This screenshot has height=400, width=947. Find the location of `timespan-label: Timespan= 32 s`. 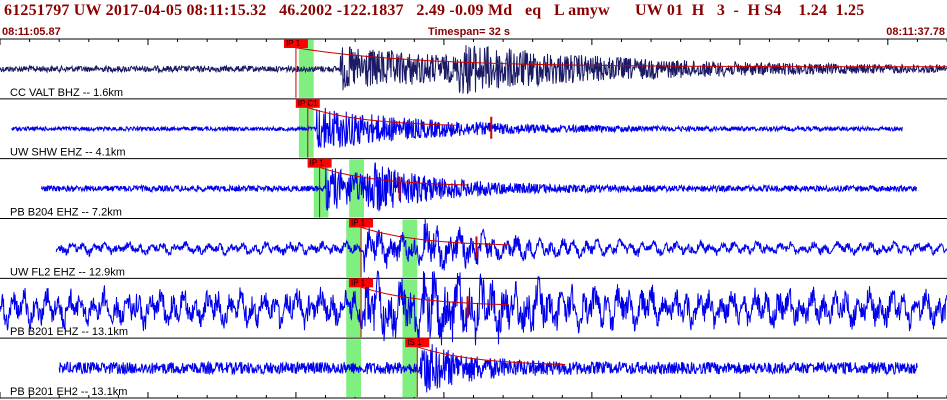

timespan-label: Timespan= 32 s is located at coordinates (469, 32).